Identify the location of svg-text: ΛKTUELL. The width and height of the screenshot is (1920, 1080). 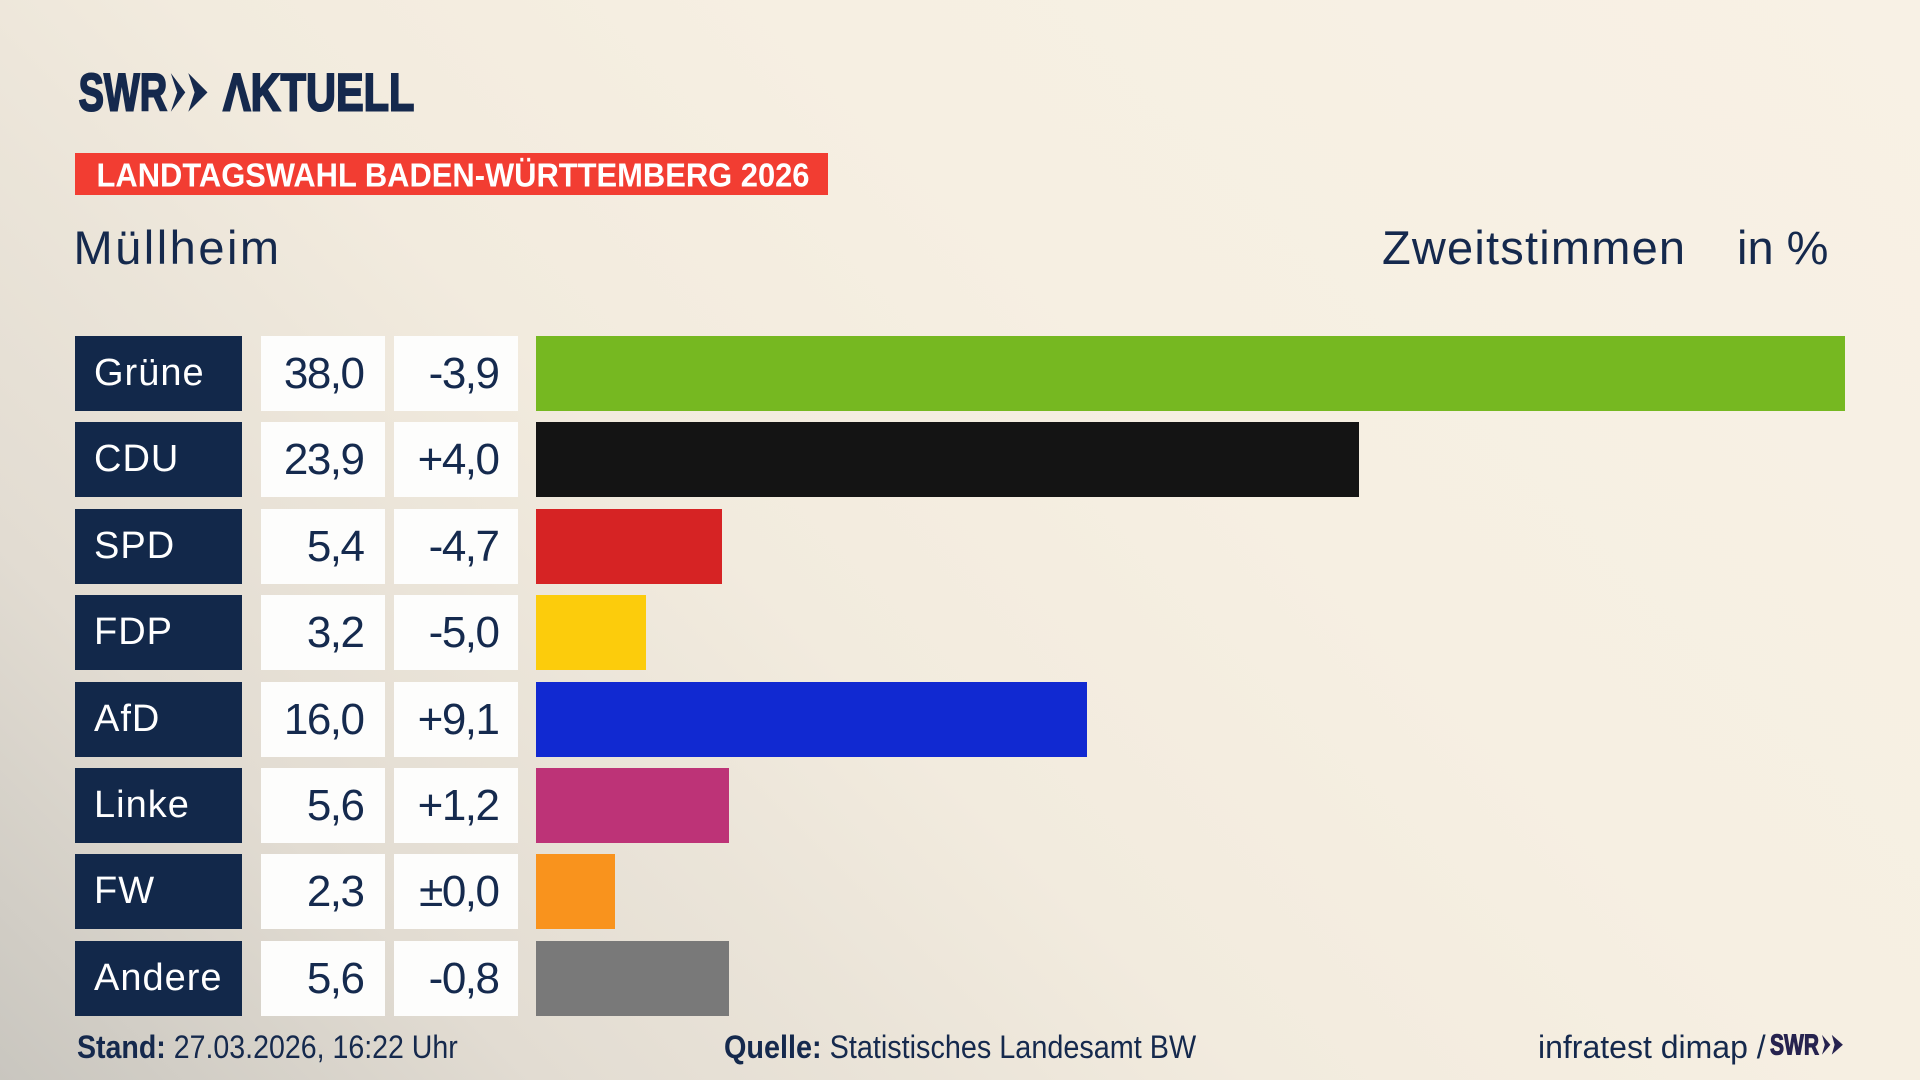
(318, 92).